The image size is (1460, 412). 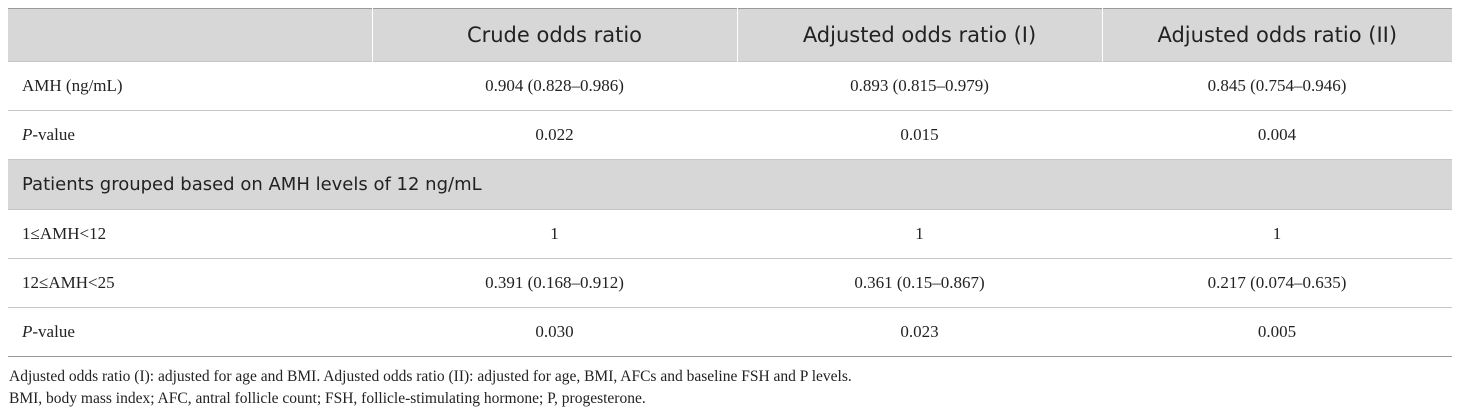 What do you see at coordinates (919, 332) in the screenshot?
I see `cell-adjusted-1: 0.023` at bounding box center [919, 332].